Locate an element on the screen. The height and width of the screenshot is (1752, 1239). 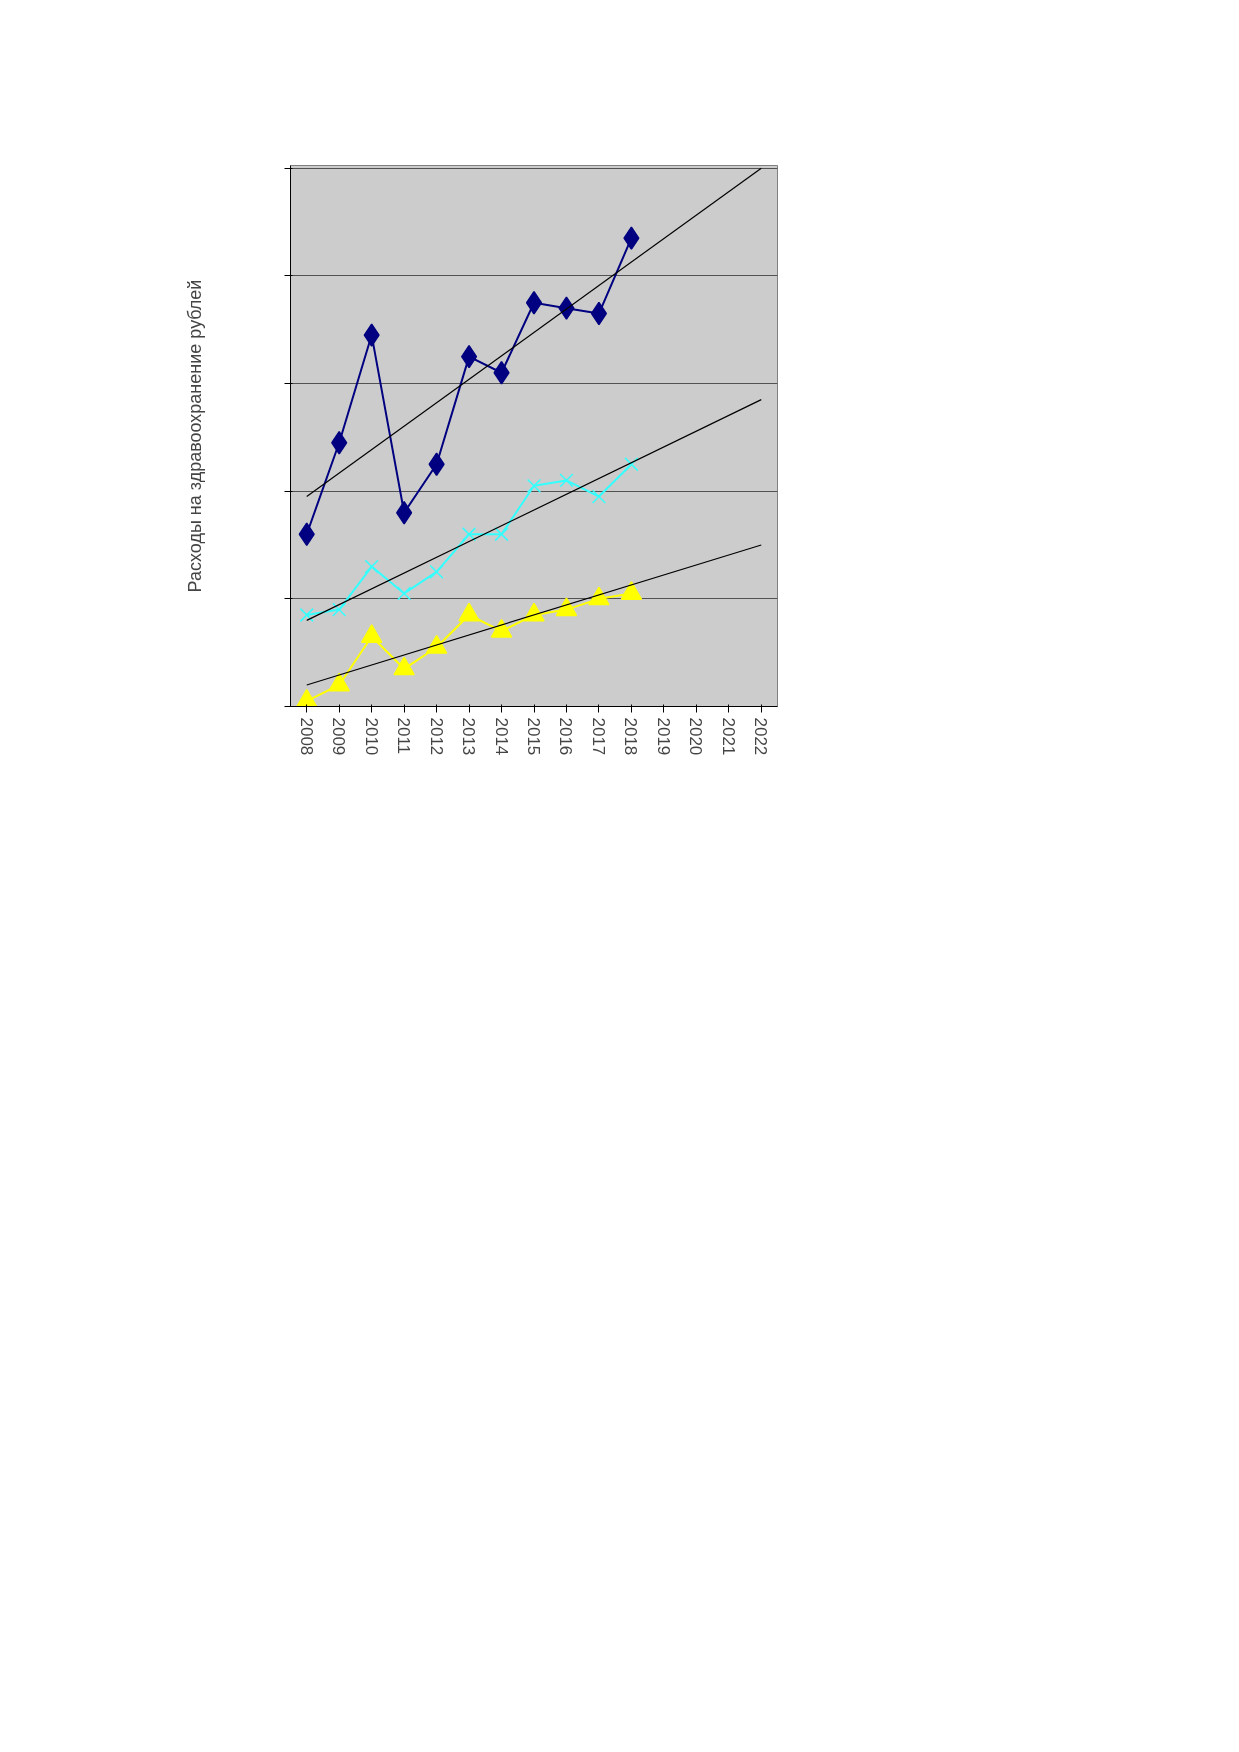
x-tick-label: 2016 is located at coordinates (566, 736).